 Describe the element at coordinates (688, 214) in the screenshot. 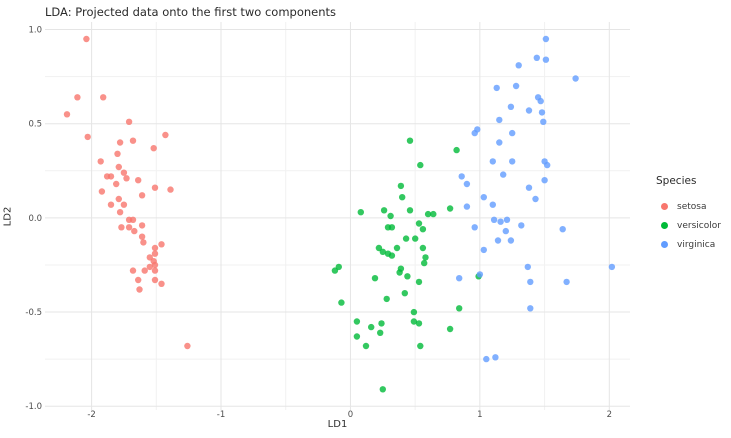

I see `legend: Species setosa versicolor virginica` at that location.